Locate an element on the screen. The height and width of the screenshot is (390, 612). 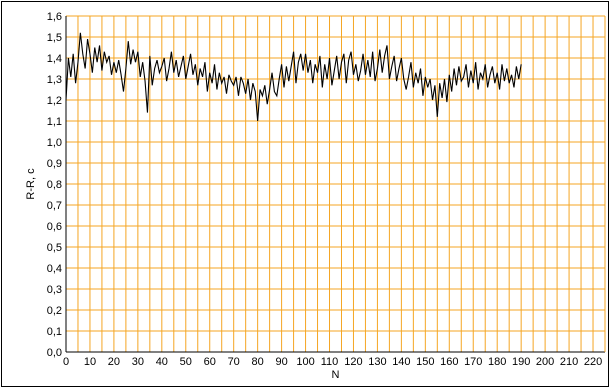
y-tick-label: 0,9 is located at coordinates (54, 164).